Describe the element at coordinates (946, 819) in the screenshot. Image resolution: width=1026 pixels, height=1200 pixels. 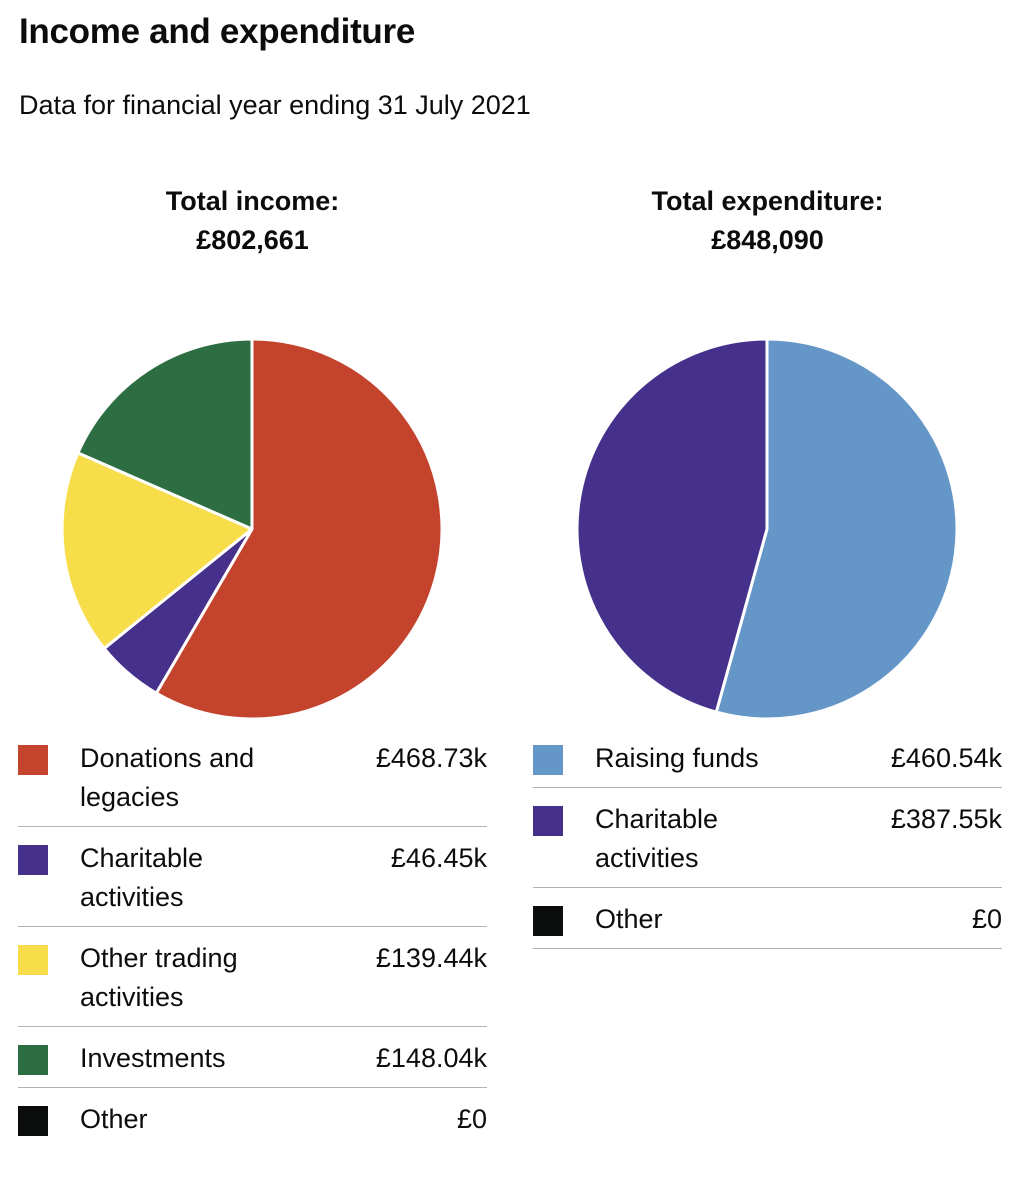
I see `legend-value: £387.55k` at that location.